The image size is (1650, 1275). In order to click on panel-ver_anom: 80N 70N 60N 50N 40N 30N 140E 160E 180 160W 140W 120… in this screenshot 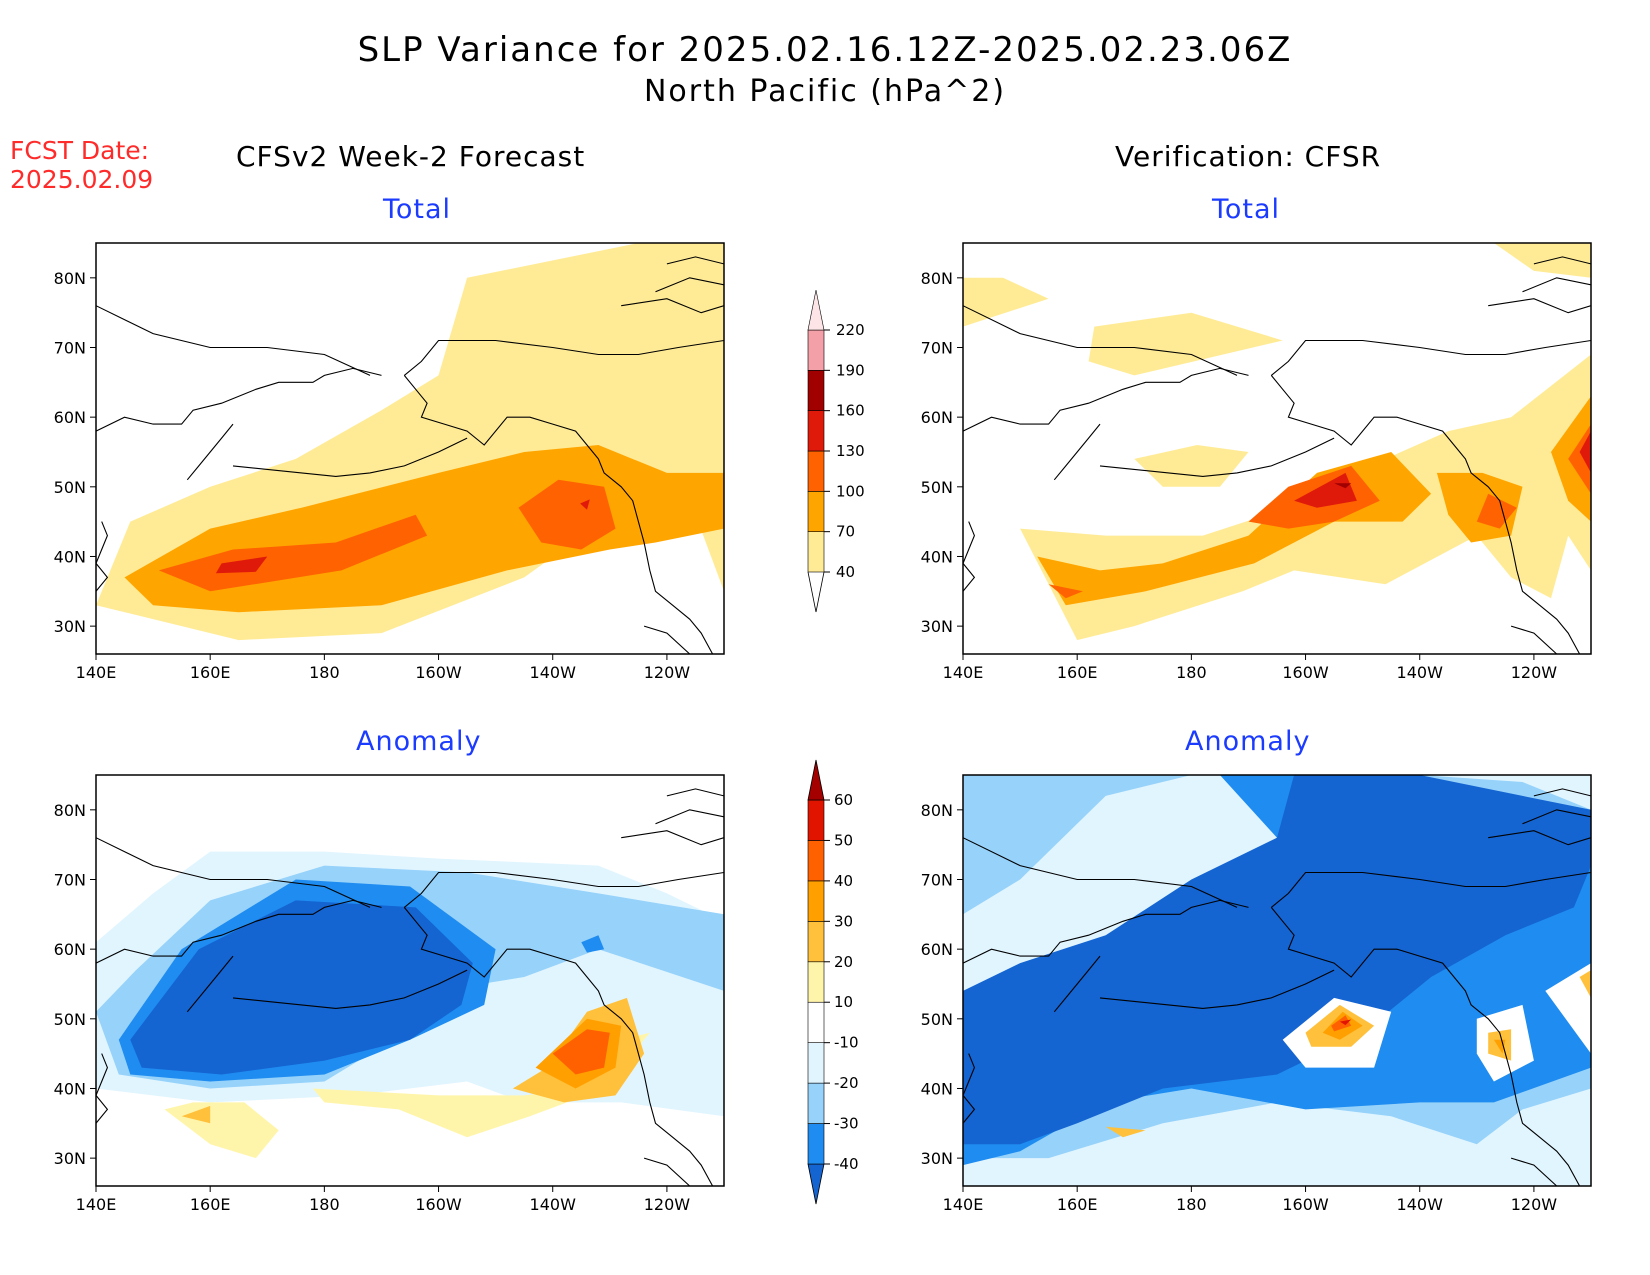, I will do `click(1256, 994)`.